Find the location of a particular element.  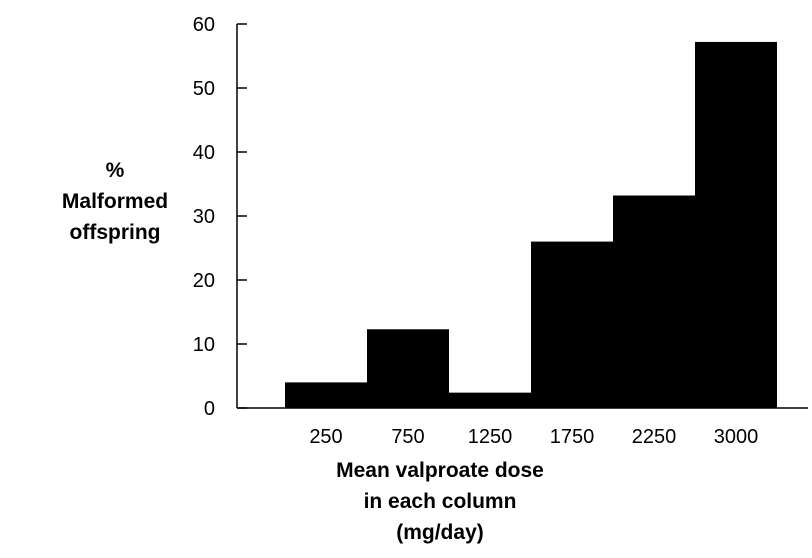

y-axis-label-line-1: % is located at coordinates (115, 170).